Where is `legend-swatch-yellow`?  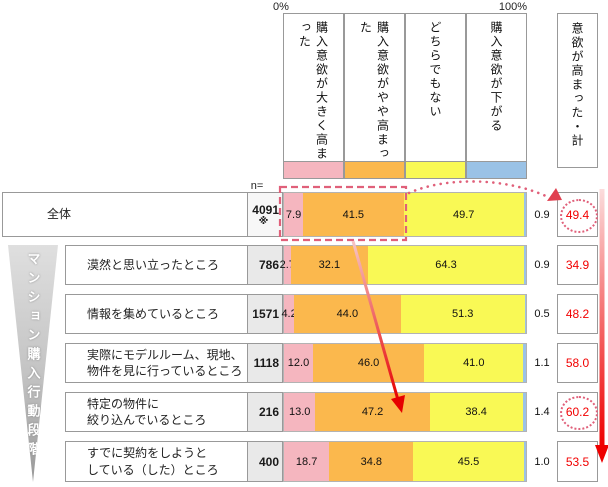
legend-swatch-yellow is located at coordinates (435, 170).